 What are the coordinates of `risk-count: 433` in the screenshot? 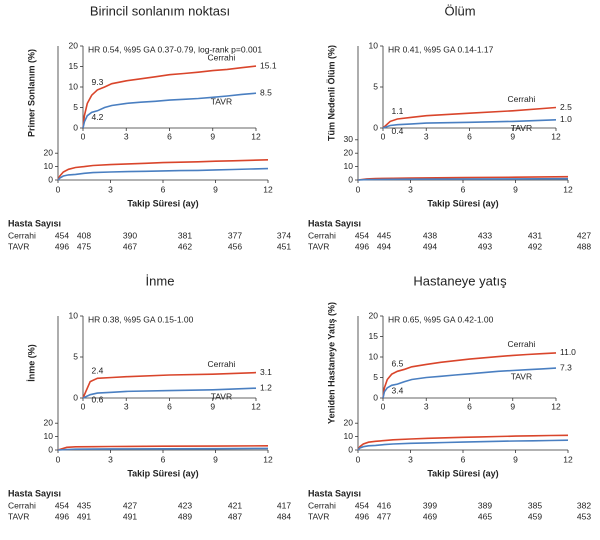 It's located at (485, 235).